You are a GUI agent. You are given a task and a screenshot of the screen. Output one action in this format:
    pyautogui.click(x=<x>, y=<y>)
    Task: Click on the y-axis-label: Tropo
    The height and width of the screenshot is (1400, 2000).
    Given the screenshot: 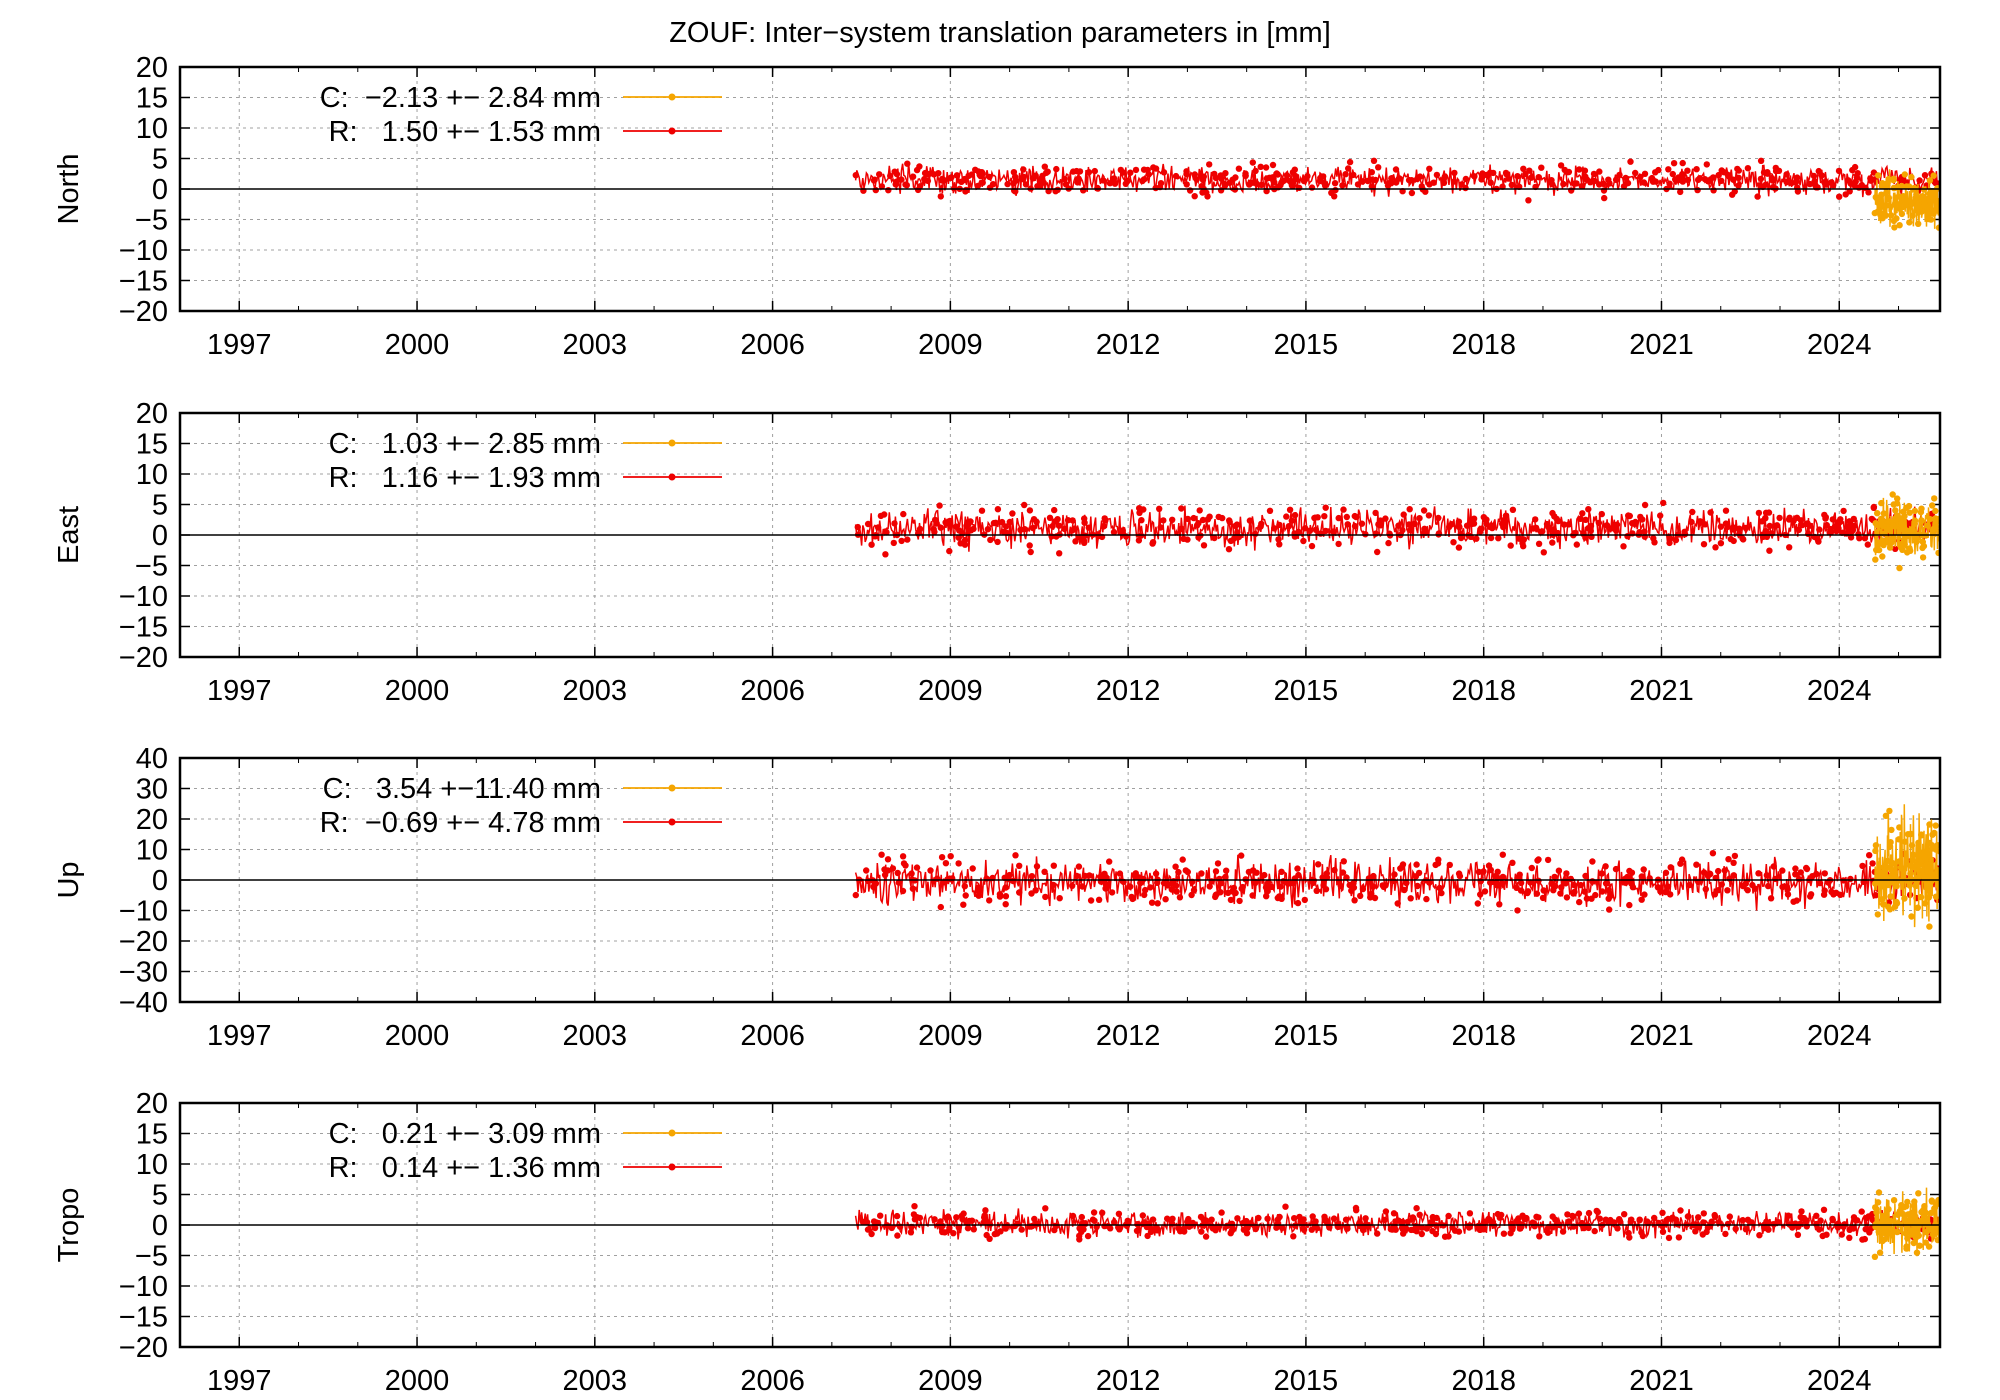 What is the action you would take?
    pyautogui.click(x=69, y=1225)
    